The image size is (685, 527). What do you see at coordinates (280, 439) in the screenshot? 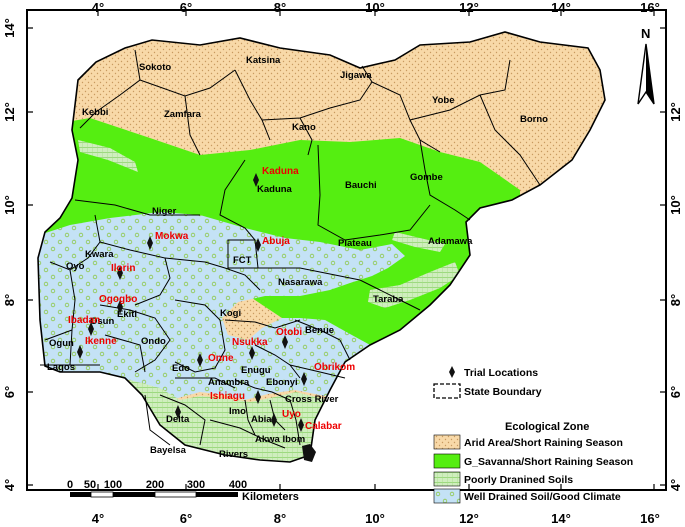
I see `state-label-akwa-ibom: Akwa Ibom` at bounding box center [280, 439].